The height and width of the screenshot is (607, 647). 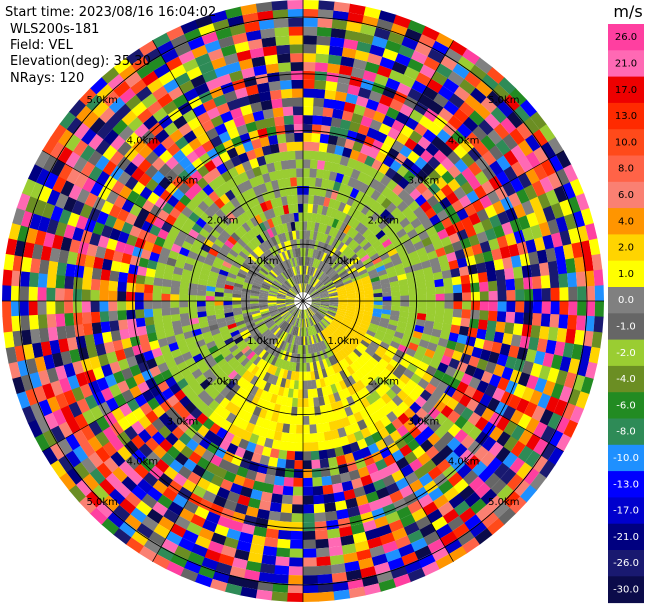 I want to click on ring-label-5-1: 5.0km, so click(x=503, y=100).